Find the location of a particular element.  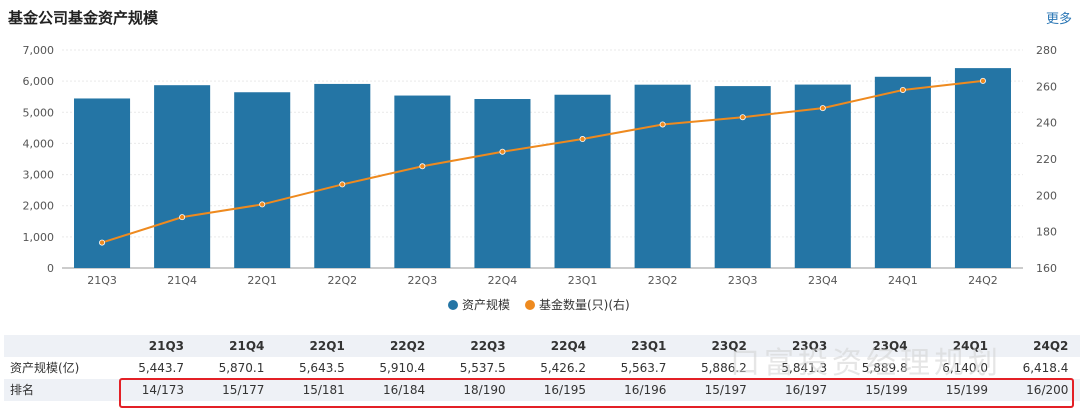

table-header-cell: 23Q4 is located at coordinates (890, 346).